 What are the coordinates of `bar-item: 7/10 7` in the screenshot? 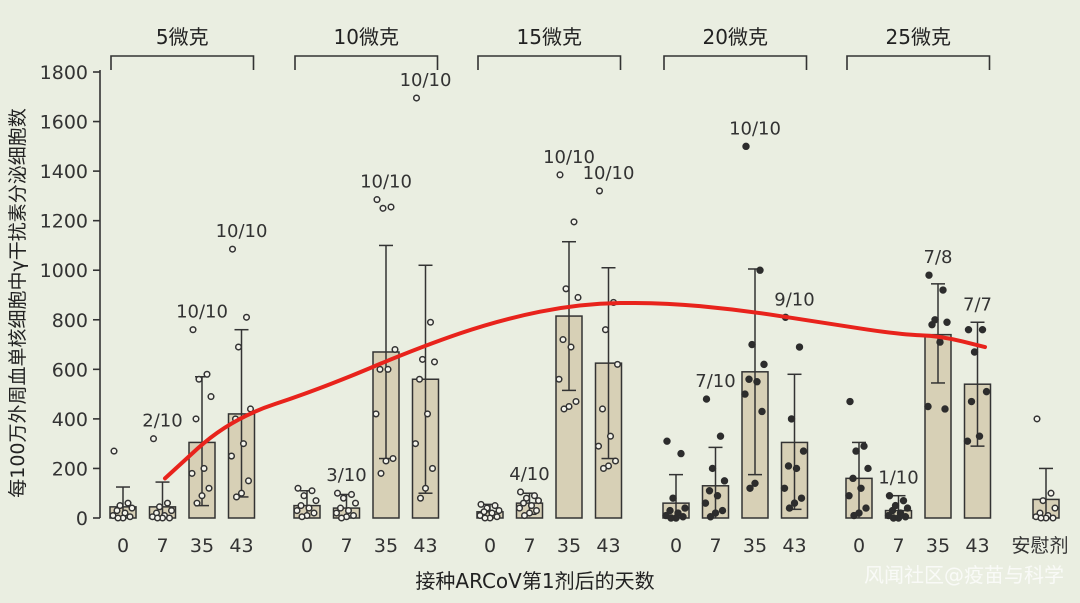 It's located at (715, 464).